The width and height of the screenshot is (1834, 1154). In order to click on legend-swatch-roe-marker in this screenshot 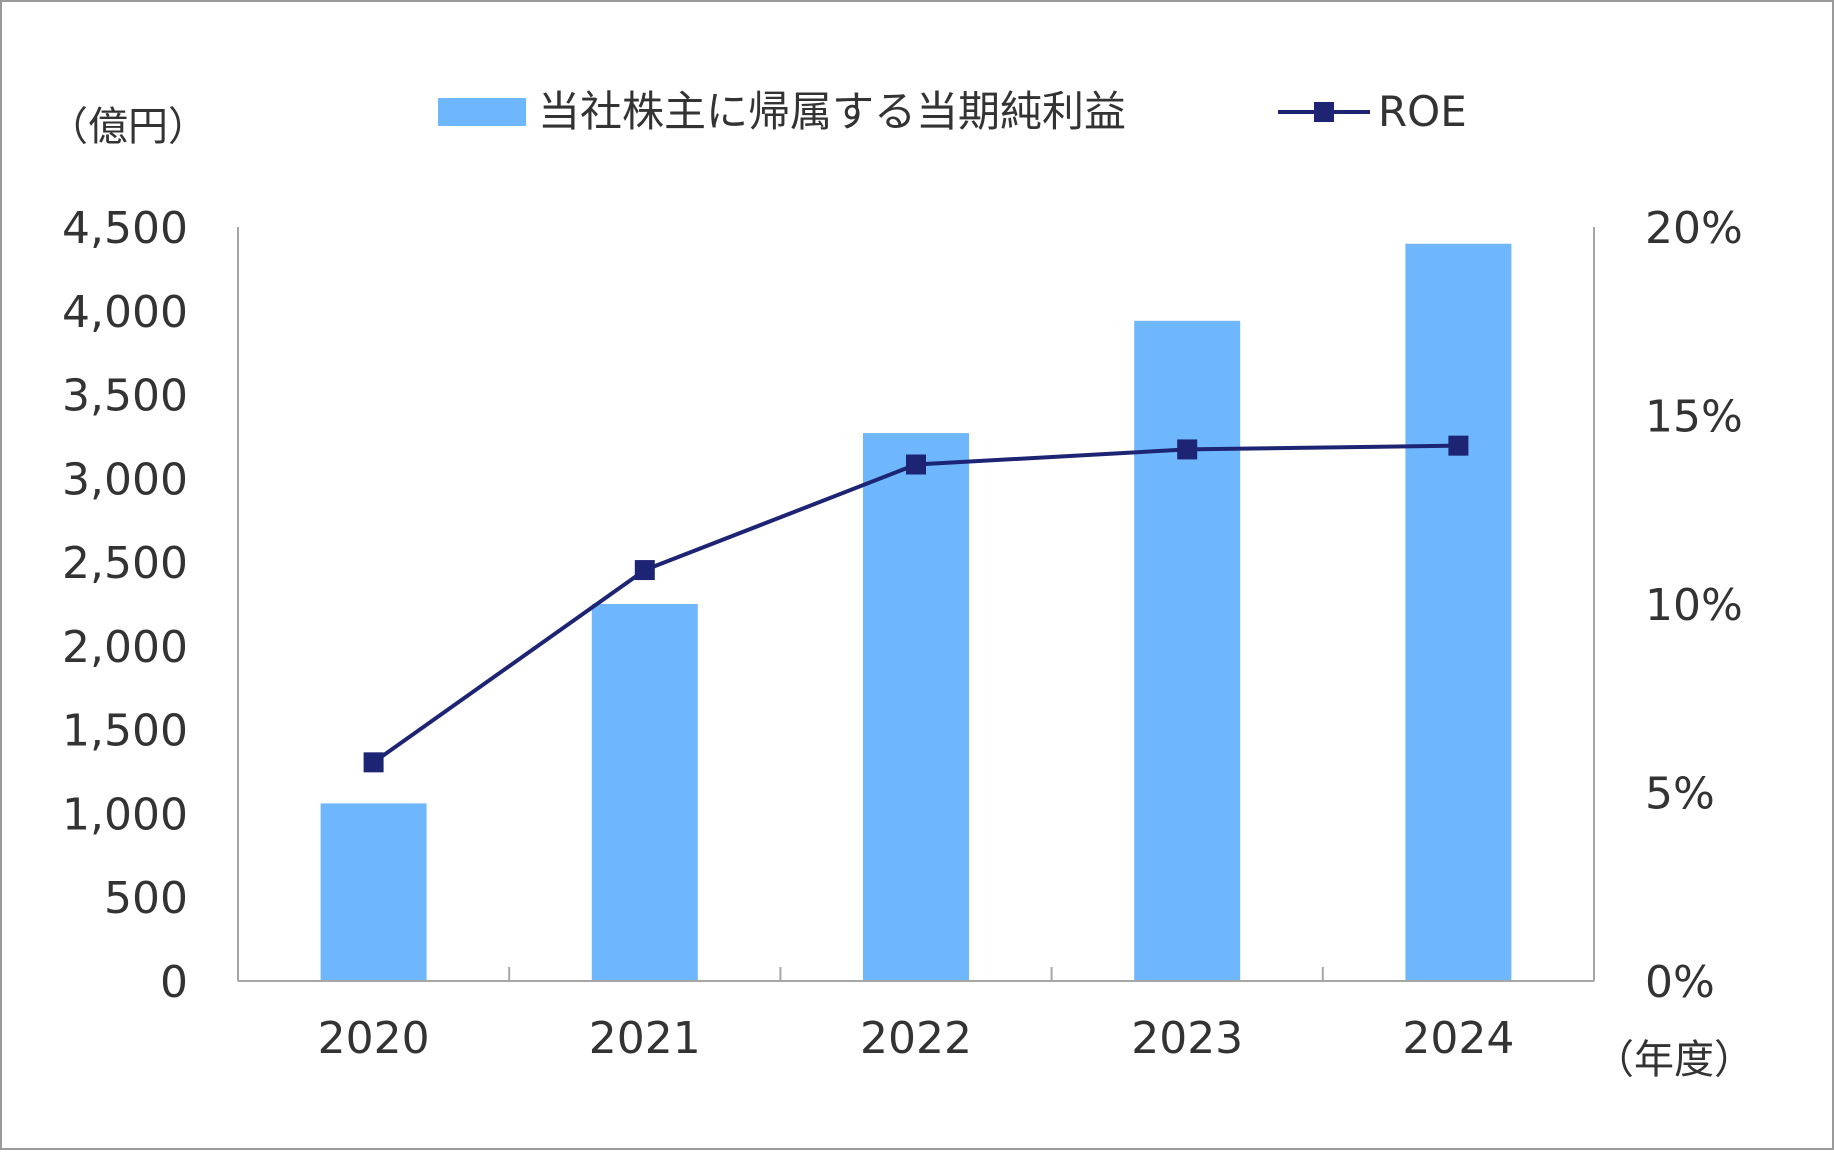, I will do `click(1324, 112)`.